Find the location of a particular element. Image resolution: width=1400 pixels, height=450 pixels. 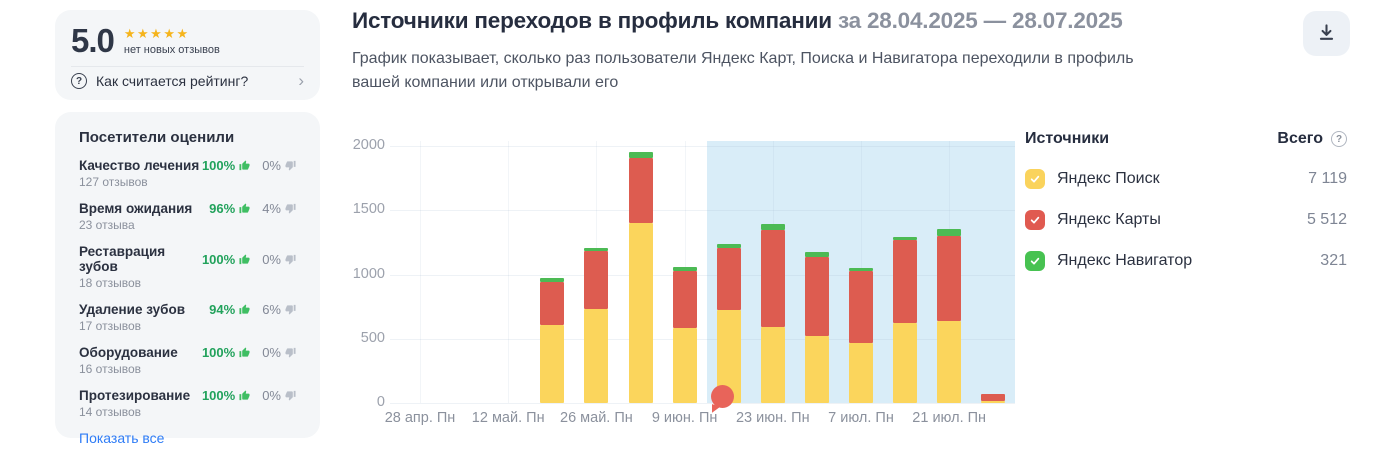

y-axis: 0 500 1000 1500 2000 is located at coordinates (357, 273).